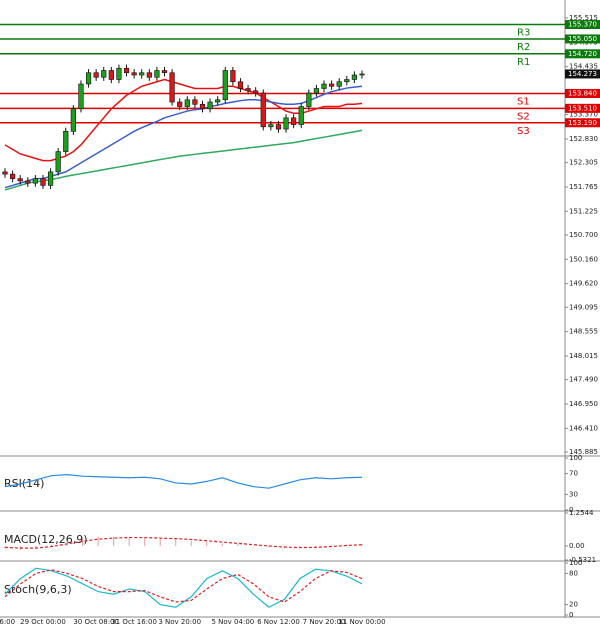  What do you see at coordinates (583, 211) in the screenshot?
I see `y-tick-label: 151.225` at bounding box center [583, 211].